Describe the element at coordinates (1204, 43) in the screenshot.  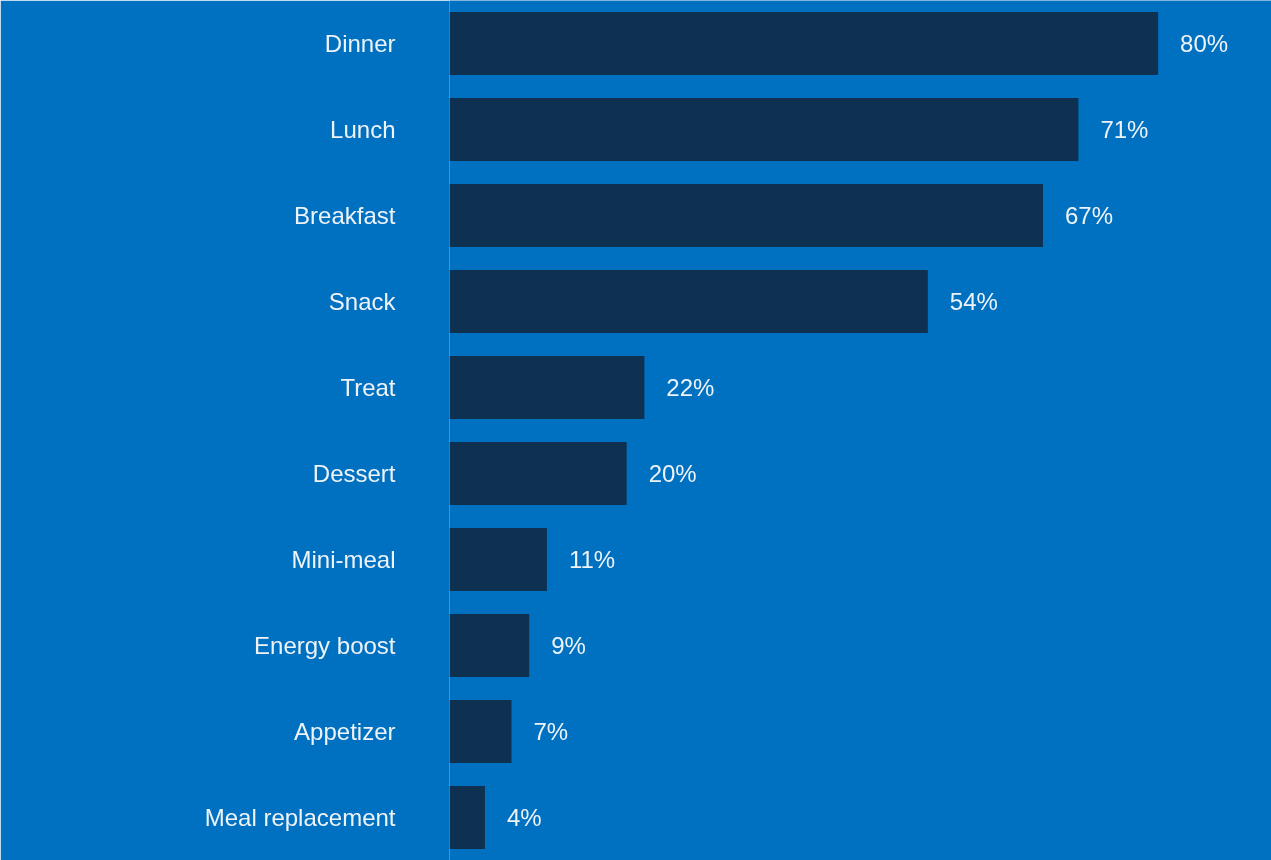
I see `data-label: 80%` at that location.